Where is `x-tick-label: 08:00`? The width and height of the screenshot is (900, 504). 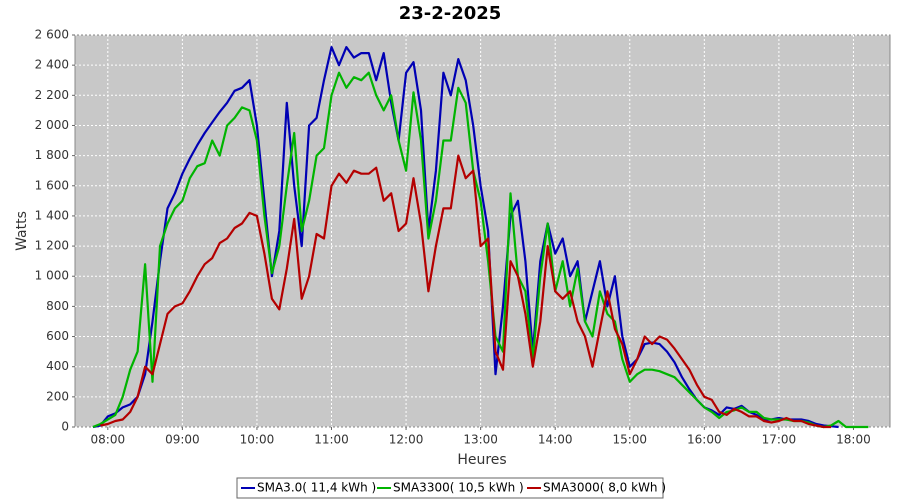
x-tick-label: 08:00 is located at coordinates (108, 440).